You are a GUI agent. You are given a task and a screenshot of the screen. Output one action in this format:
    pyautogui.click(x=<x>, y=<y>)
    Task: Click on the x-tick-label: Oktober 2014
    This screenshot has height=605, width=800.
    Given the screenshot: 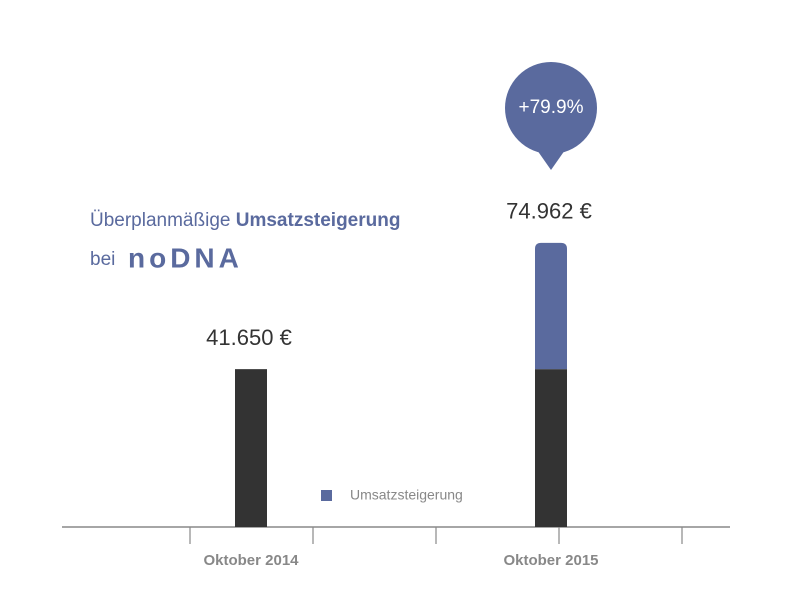 What is the action you would take?
    pyautogui.click(x=251, y=560)
    